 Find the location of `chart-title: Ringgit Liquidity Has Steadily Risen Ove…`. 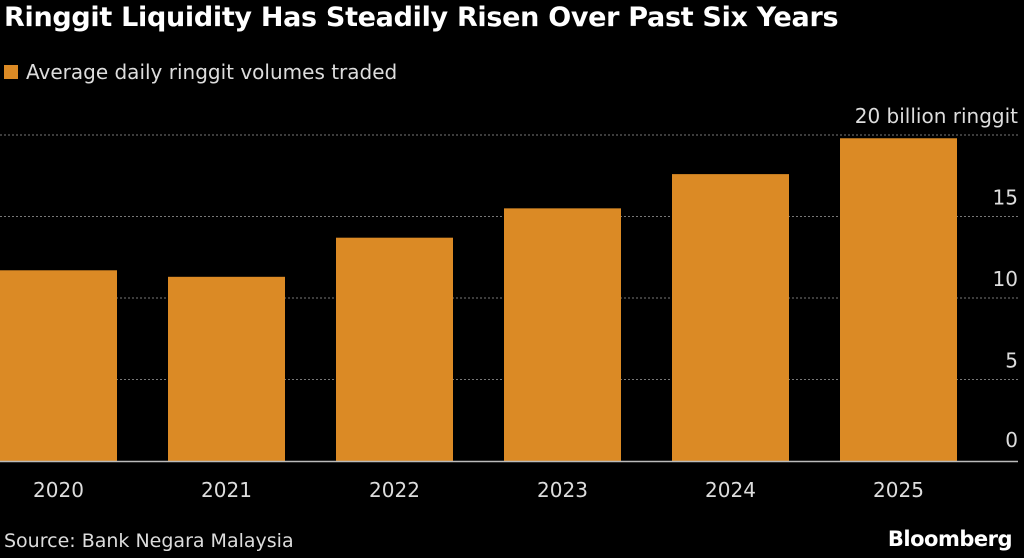

chart-title: Ringgit Liquidity Has Steadily Risen Ove… is located at coordinates (421, 17).